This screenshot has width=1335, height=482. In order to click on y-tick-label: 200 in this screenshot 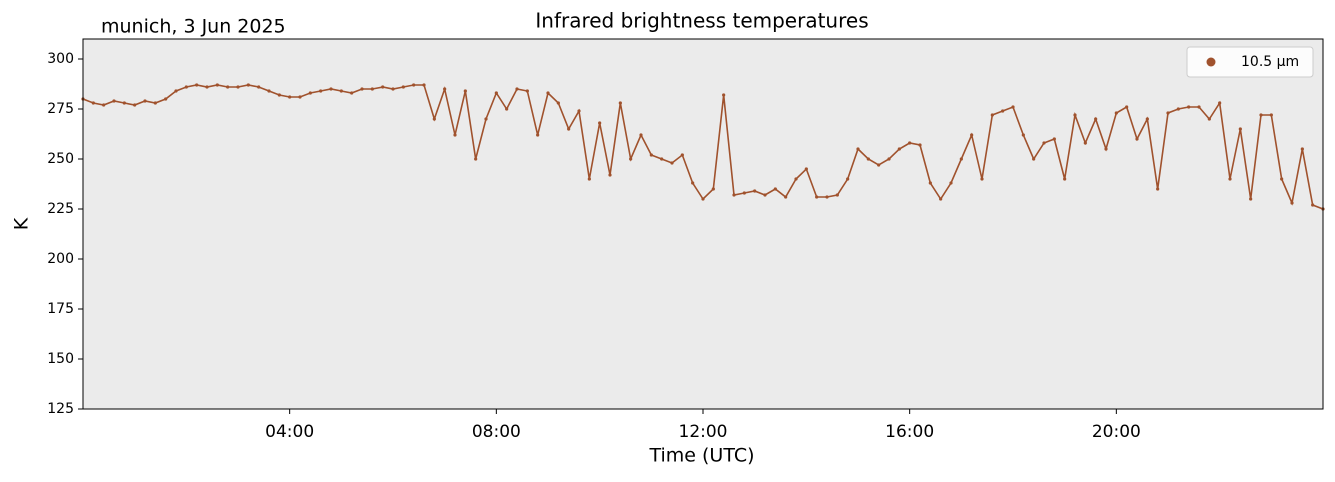, I will do `click(60, 259)`.